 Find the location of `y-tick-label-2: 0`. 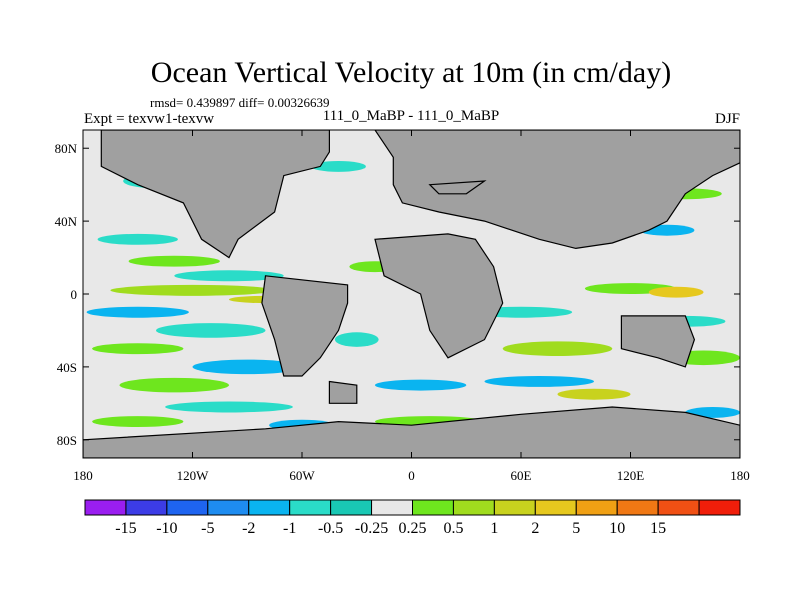

y-tick-label-2: 0 is located at coordinates (74, 294).